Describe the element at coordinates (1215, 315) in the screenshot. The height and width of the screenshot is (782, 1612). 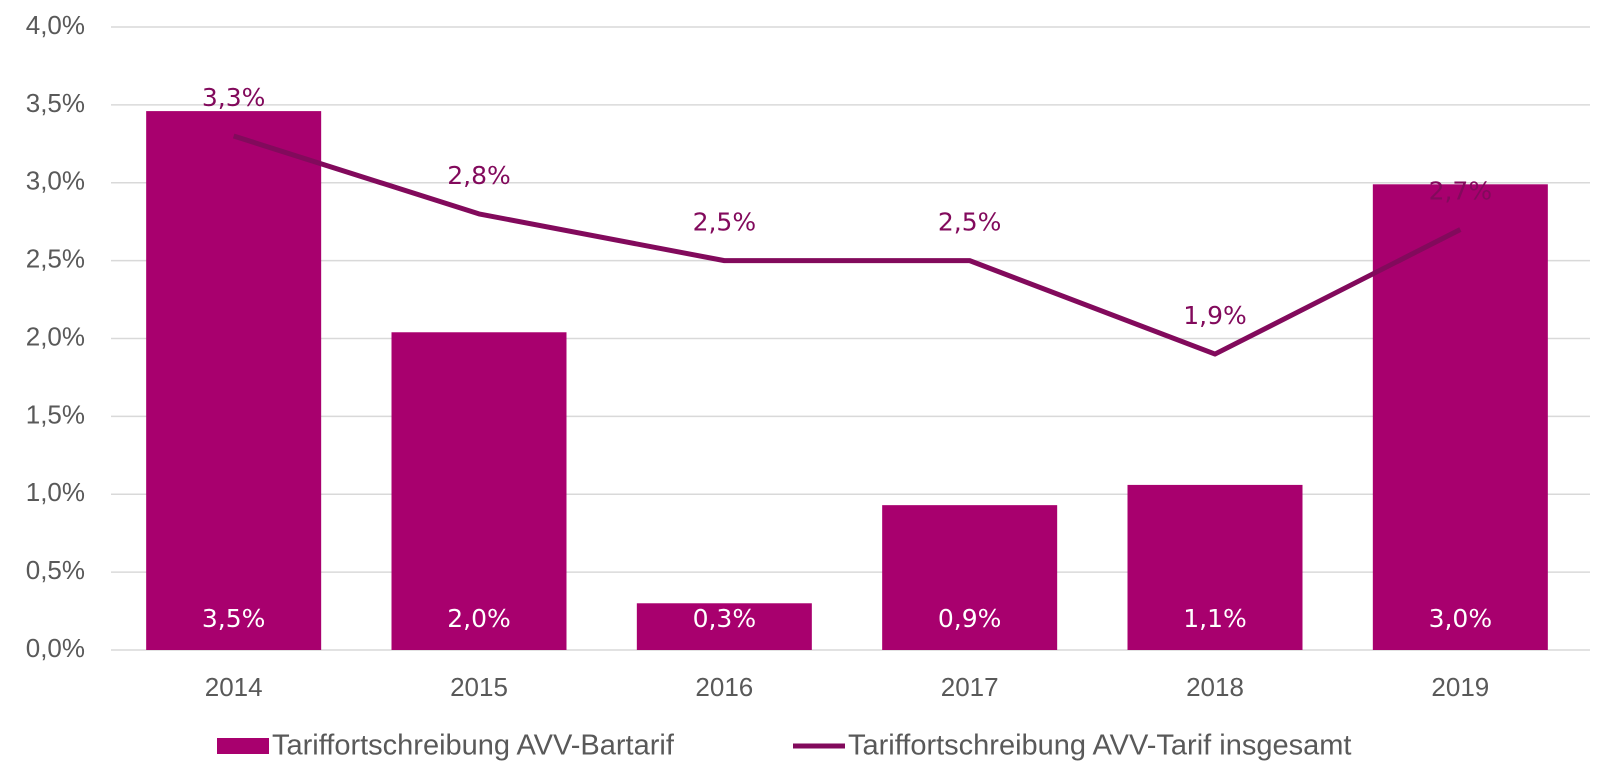
I see `data-label: 1,9%` at that location.